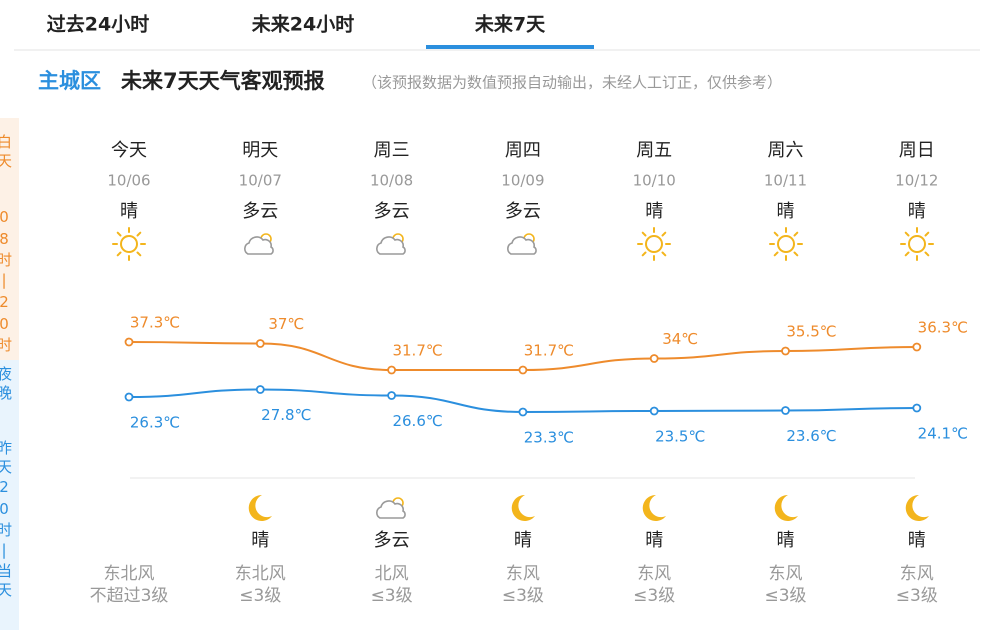  I want to click on day-name: 周五, so click(654, 150).